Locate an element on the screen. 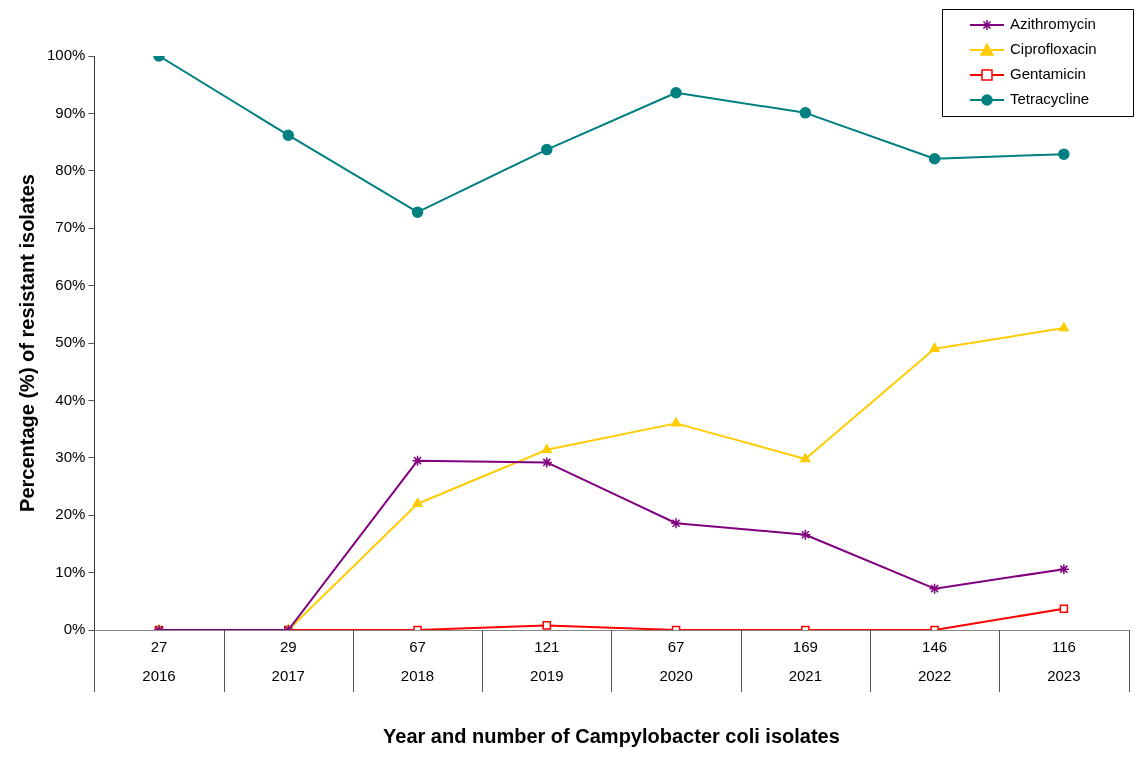 The height and width of the screenshot is (765, 1143). y-tick-label: 70% is located at coordinates (70, 227).